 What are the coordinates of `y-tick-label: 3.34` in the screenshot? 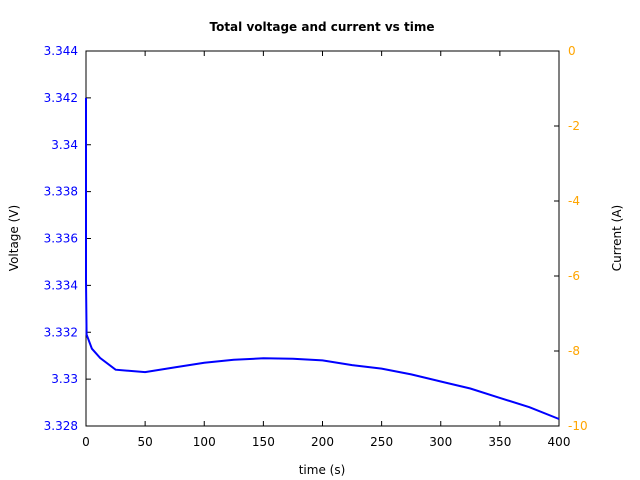 It's located at (64, 145).